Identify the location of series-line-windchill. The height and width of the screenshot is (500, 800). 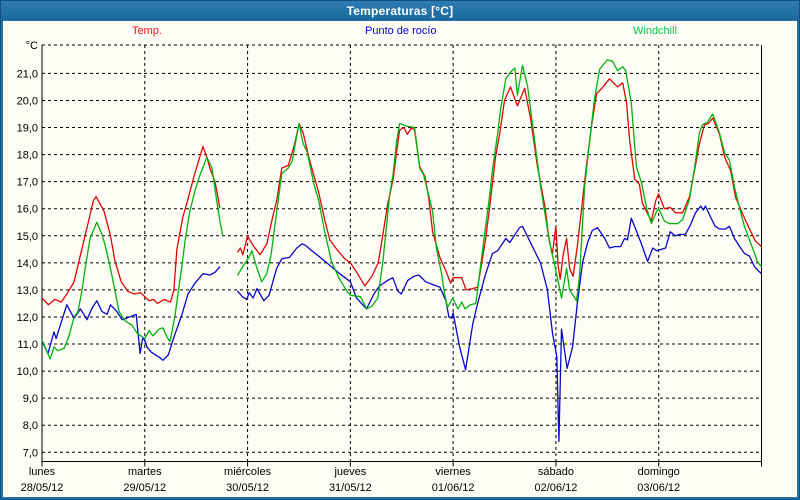
(132, 258).